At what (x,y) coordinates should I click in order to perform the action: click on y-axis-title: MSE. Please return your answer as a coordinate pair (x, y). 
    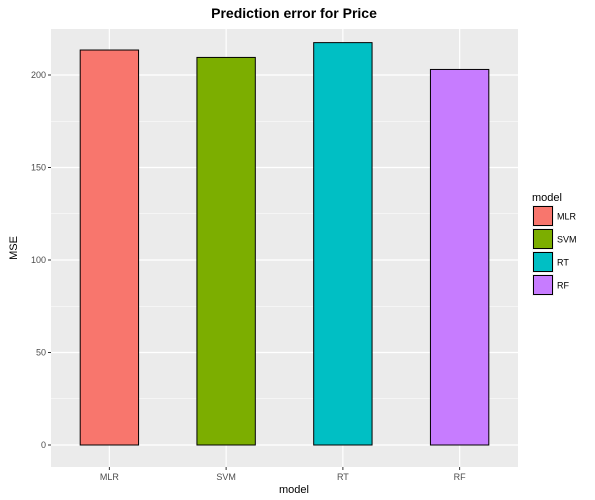
    Looking at the image, I should click on (14, 248).